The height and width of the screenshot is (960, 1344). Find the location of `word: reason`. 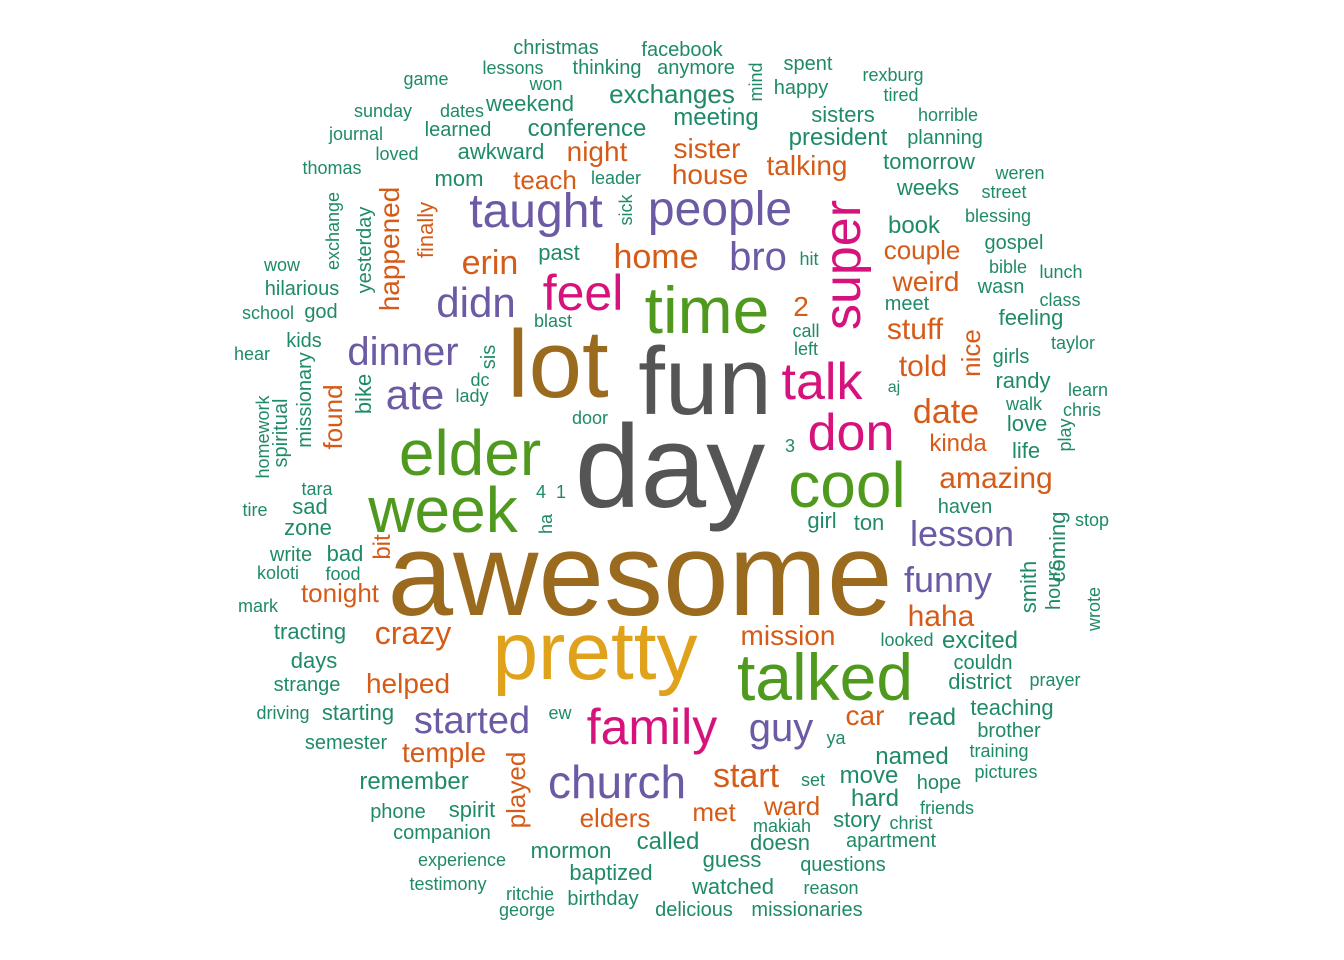

word: reason is located at coordinates (831, 888).